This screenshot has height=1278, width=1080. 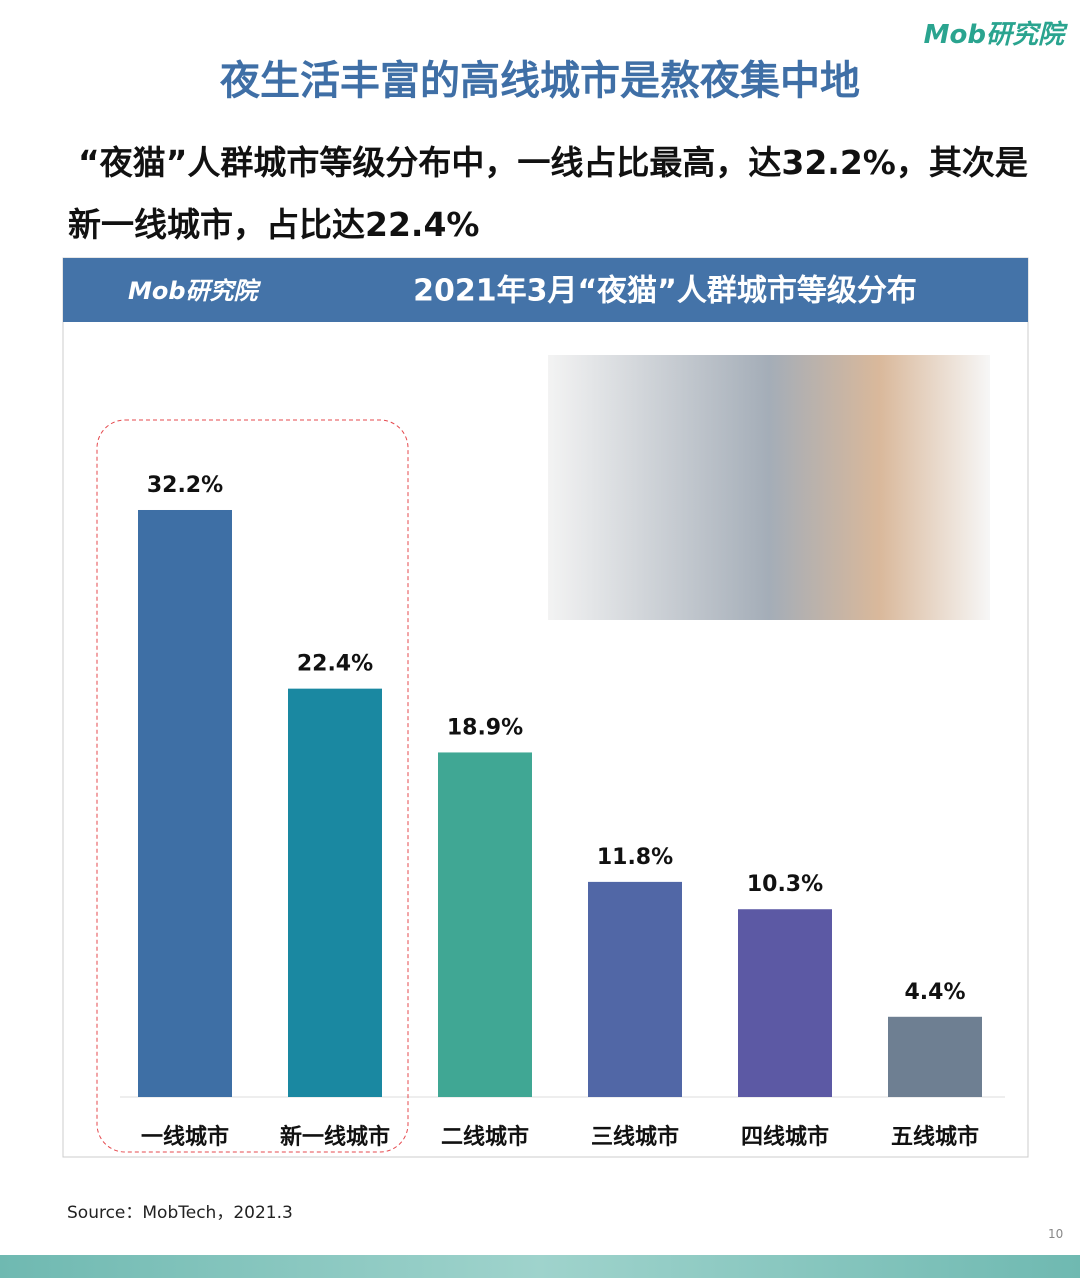 I want to click on value-label: 32.2%, so click(x=185, y=485).